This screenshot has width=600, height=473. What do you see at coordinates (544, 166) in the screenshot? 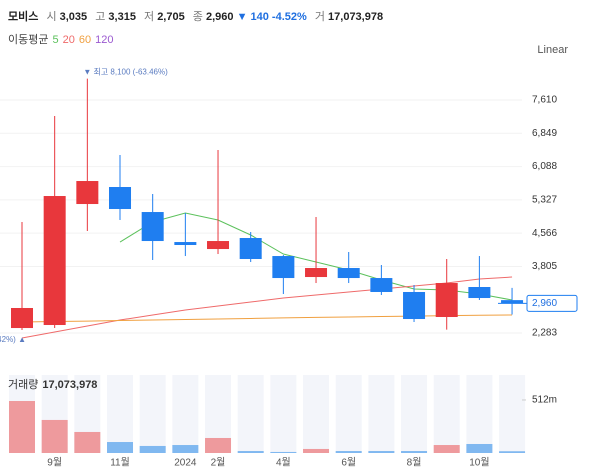
I see `y-tick-label: 6,088` at bounding box center [544, 166].